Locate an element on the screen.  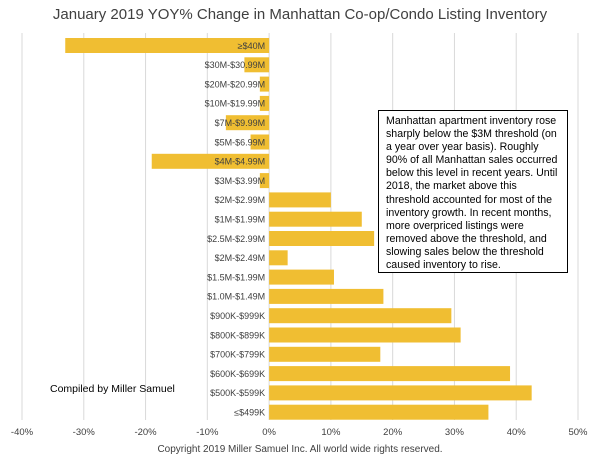
x-tick-label: 50% is located at coordinates (578, 432).